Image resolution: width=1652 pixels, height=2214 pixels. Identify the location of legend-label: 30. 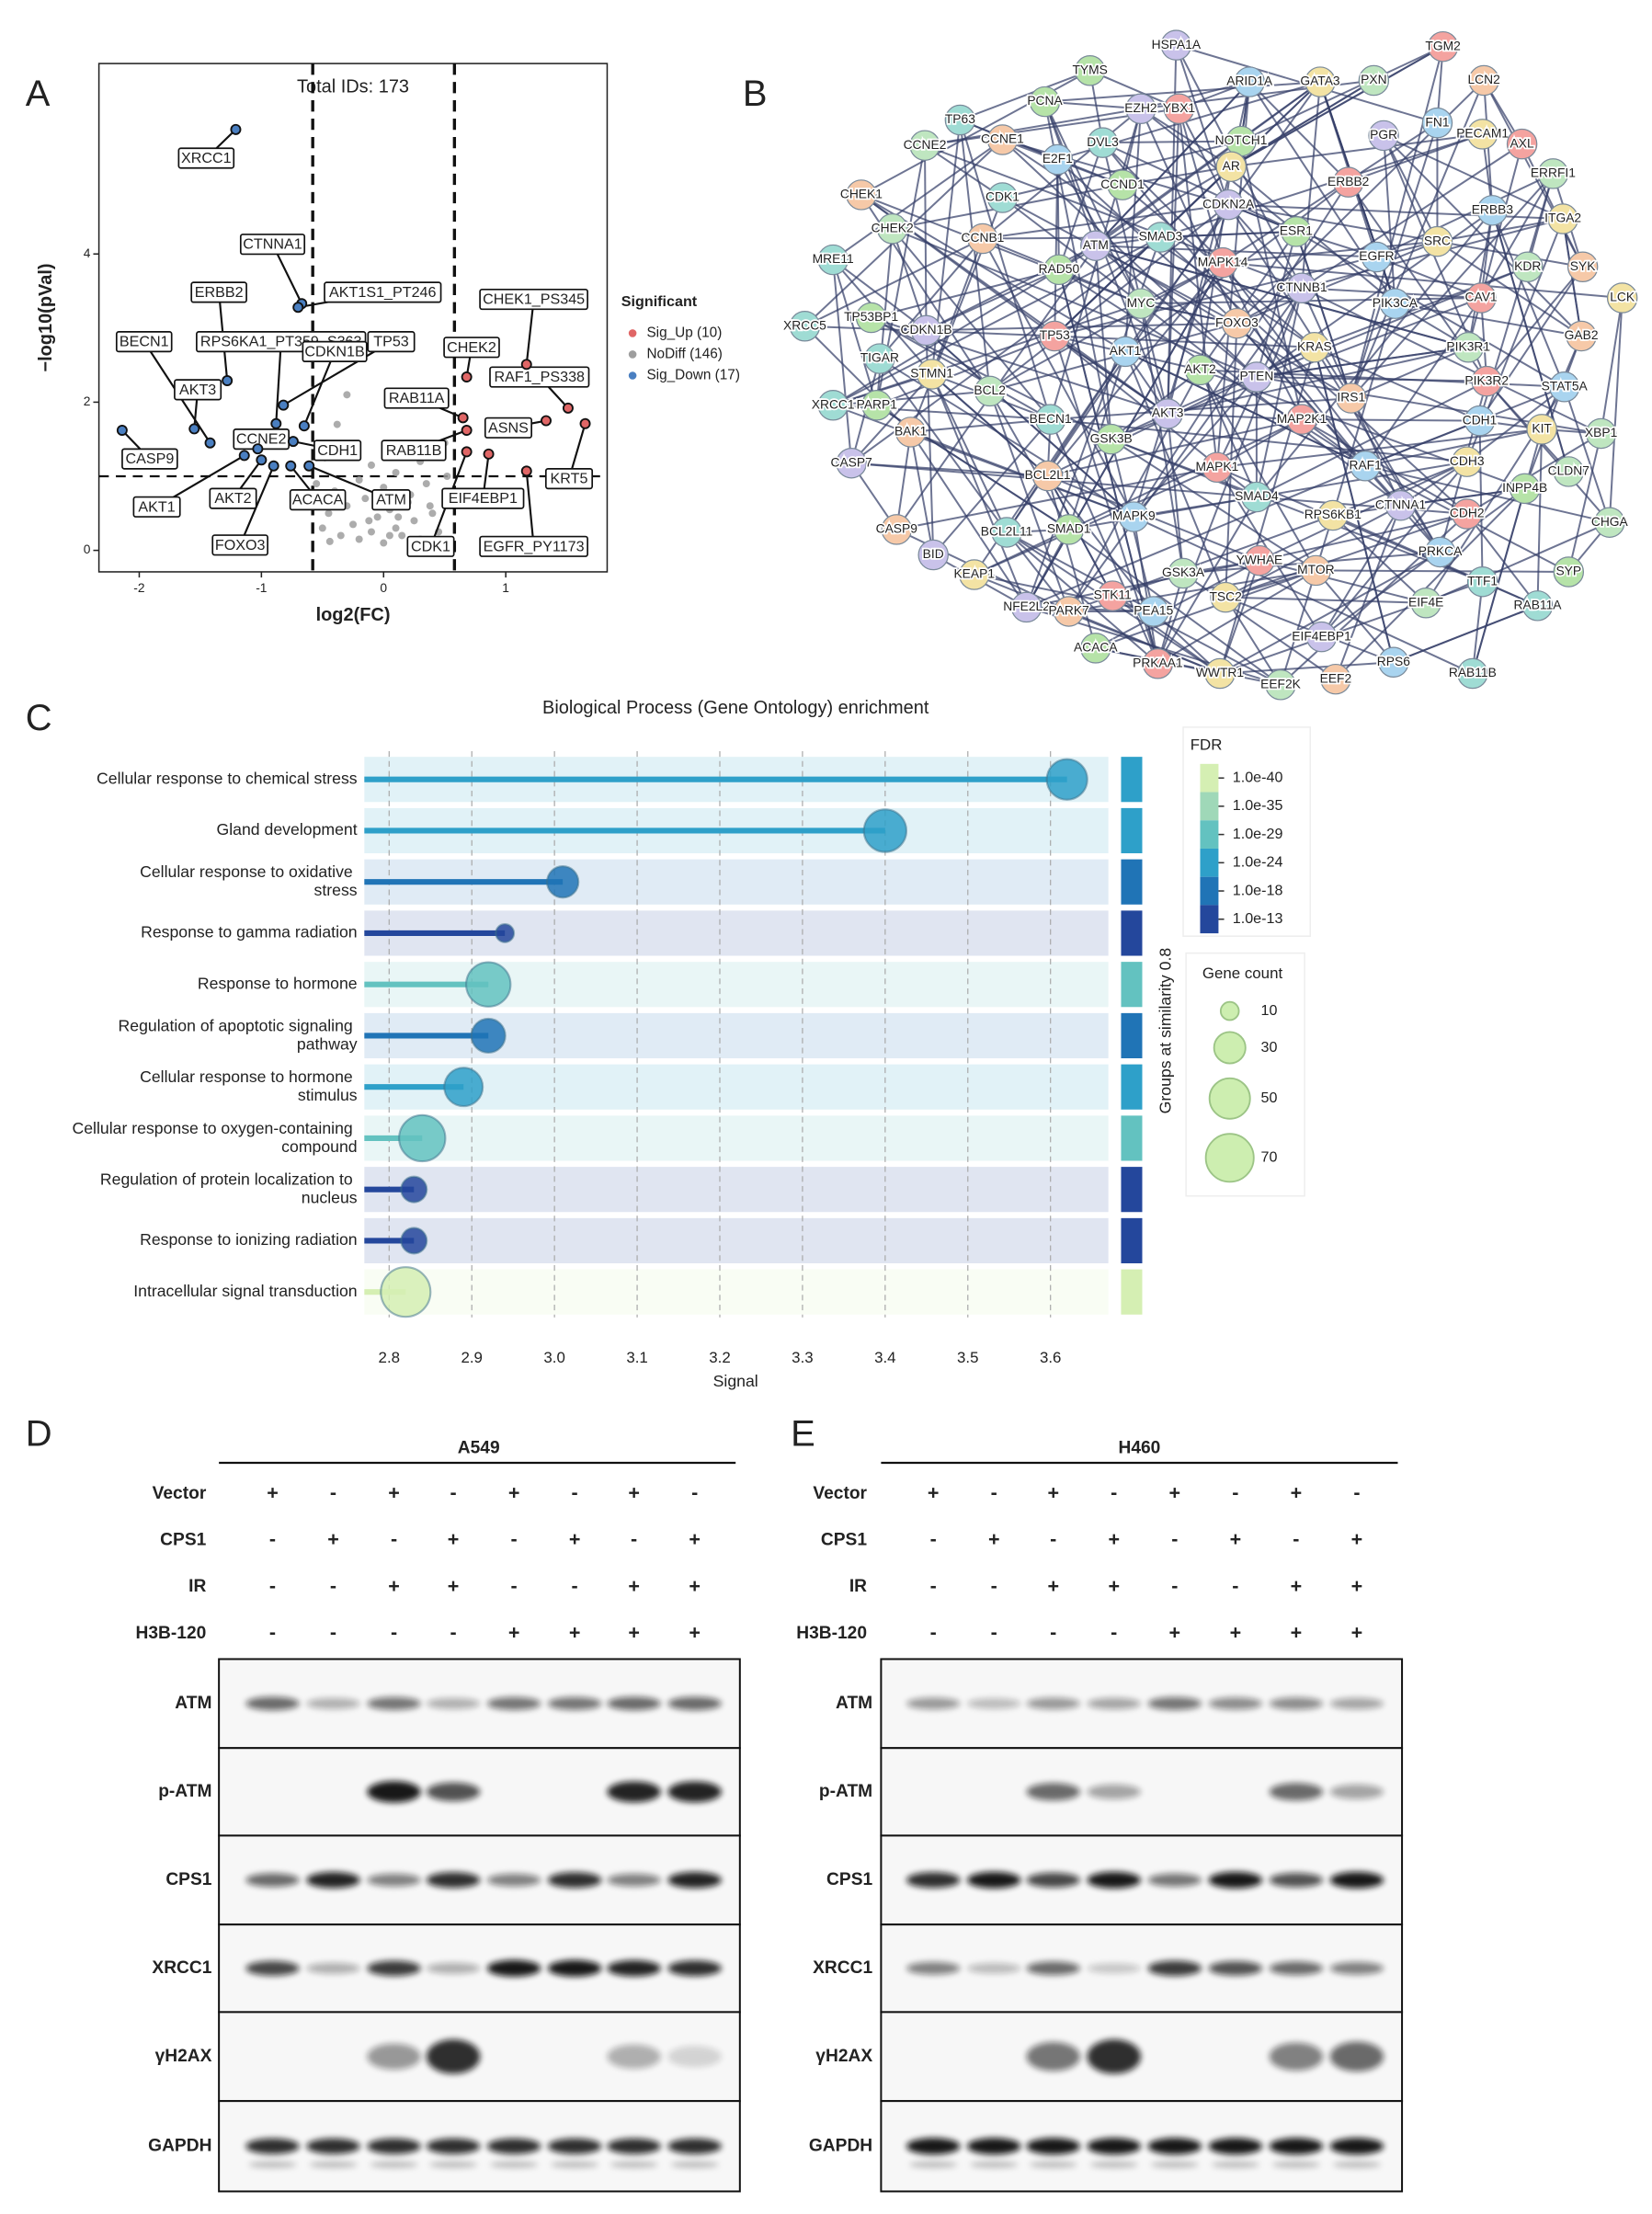
(1270, 1047).